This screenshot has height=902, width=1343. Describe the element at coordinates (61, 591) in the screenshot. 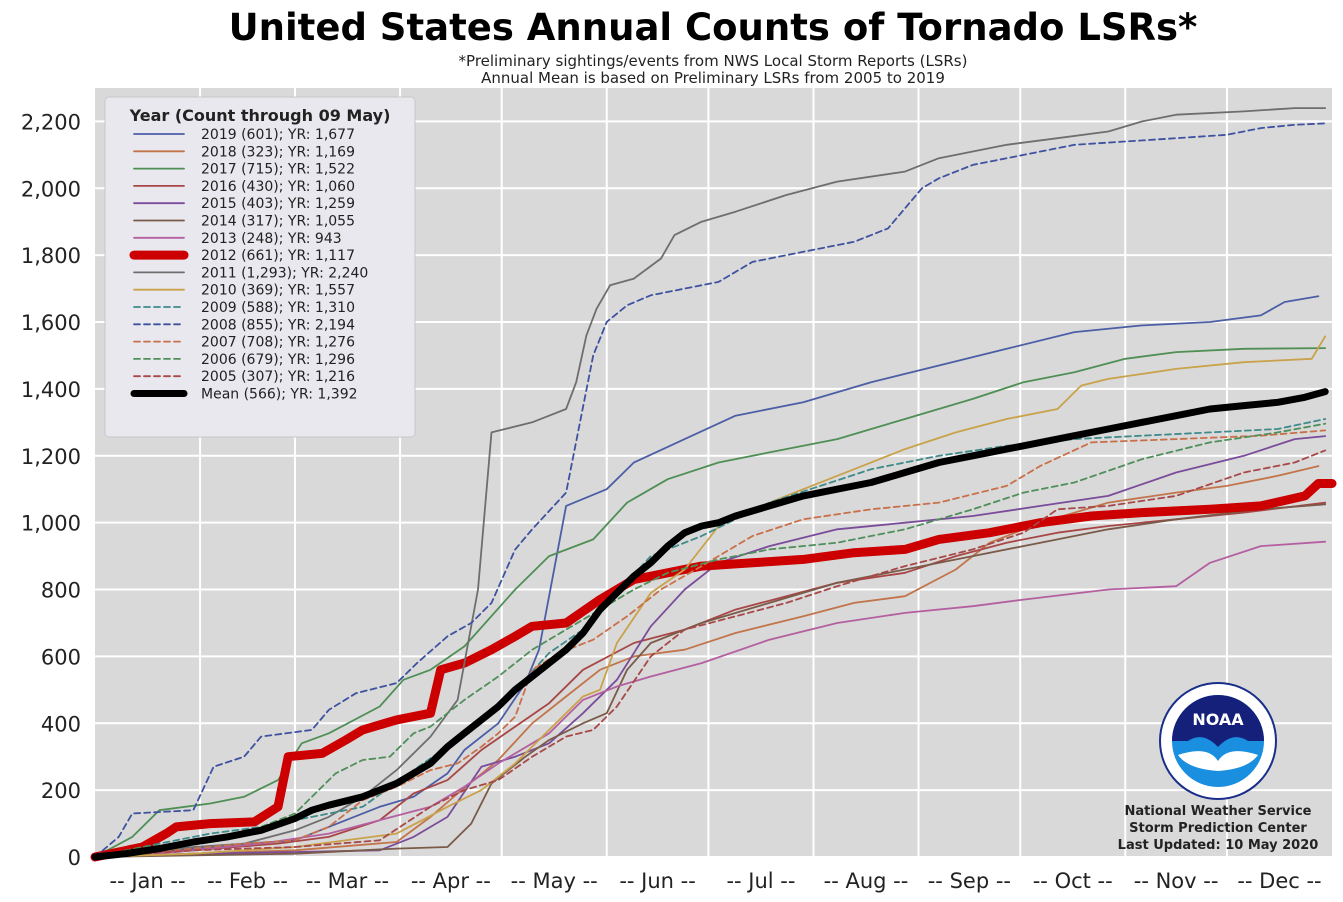

I see `y-tick-label: 800` at that location.